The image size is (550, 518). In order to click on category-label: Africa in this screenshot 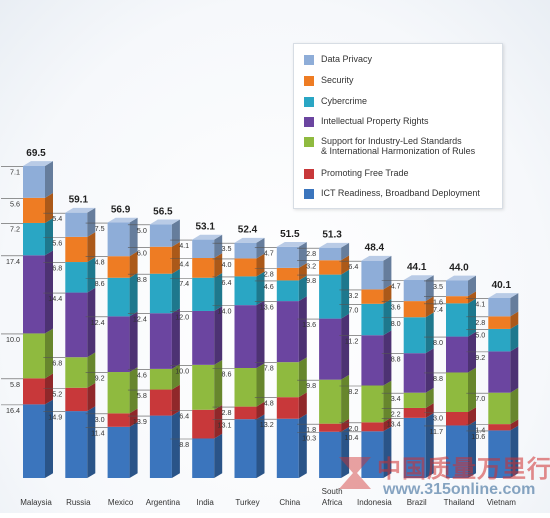, I will do `click(332, 502)`.